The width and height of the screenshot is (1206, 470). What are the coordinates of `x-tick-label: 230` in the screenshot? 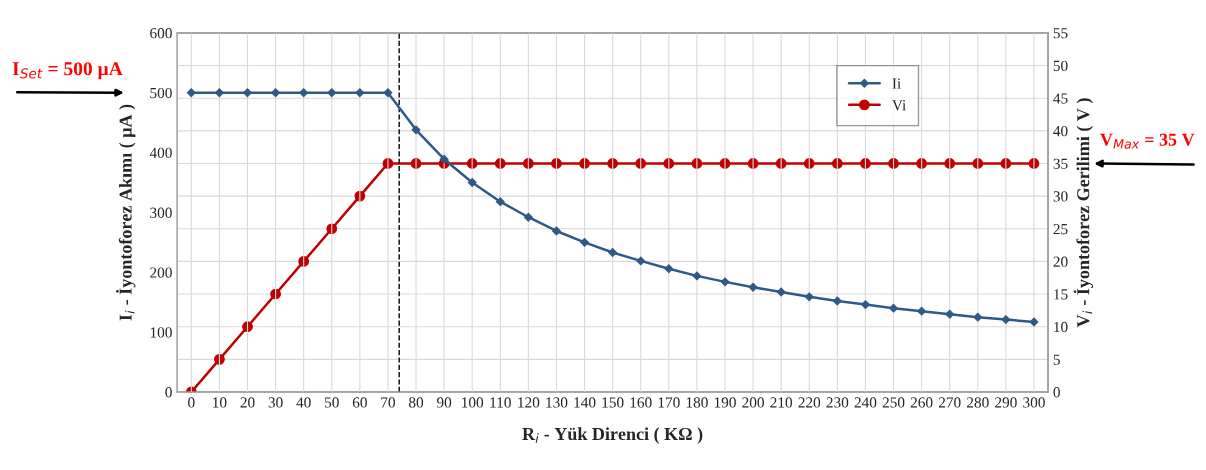 It's located at (837, 402).